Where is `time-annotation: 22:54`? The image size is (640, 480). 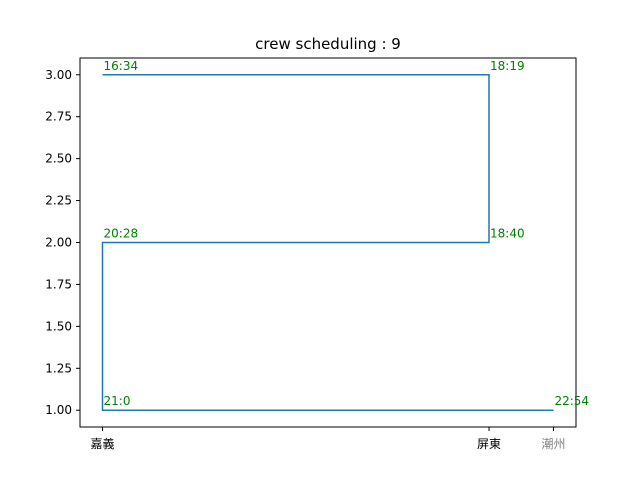 time-annotation: 22:54 is located at coordinates (571, 401).